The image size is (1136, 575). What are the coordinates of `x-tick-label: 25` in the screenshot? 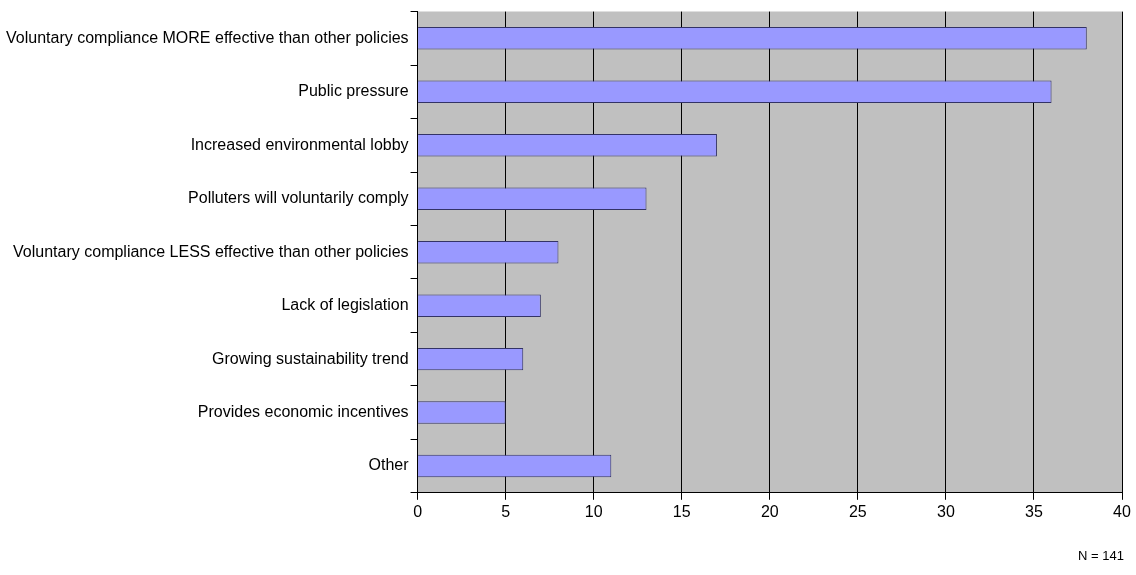 It's located at (857, 511).